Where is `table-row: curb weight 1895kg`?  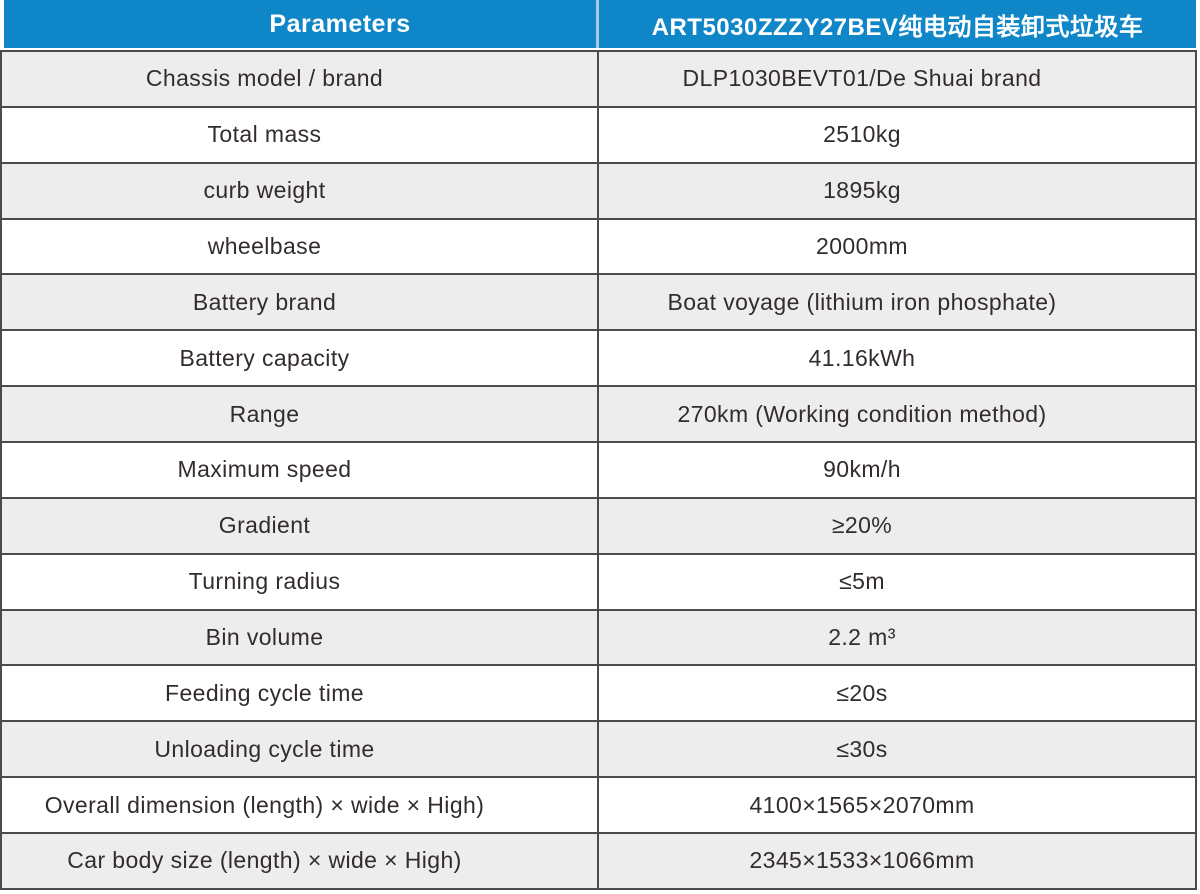
table-row: curb weight 1895kg is located at coordinates (598, 191).